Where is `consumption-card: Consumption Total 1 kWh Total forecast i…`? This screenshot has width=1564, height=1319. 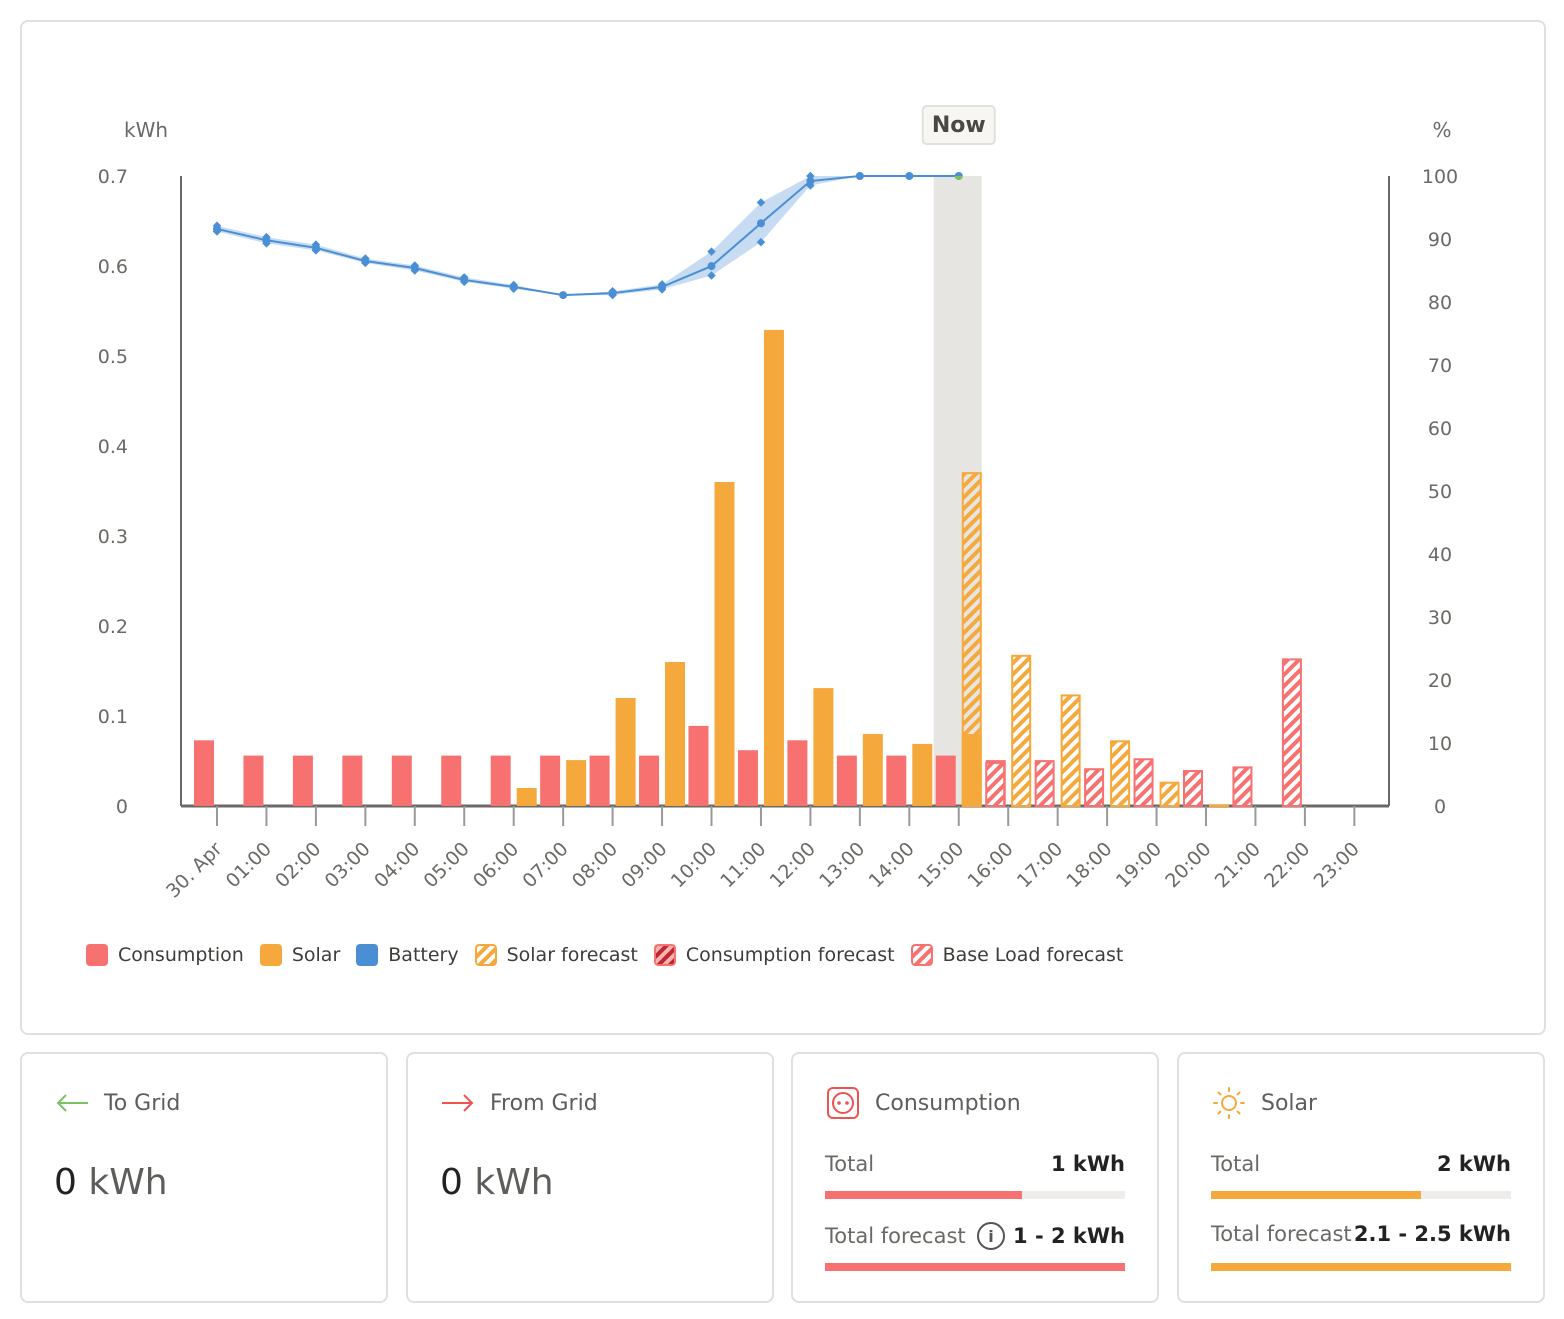 consumption-card: Consumption Total 1 kWh Total forecast i… is located at coordinates (975, 1177).